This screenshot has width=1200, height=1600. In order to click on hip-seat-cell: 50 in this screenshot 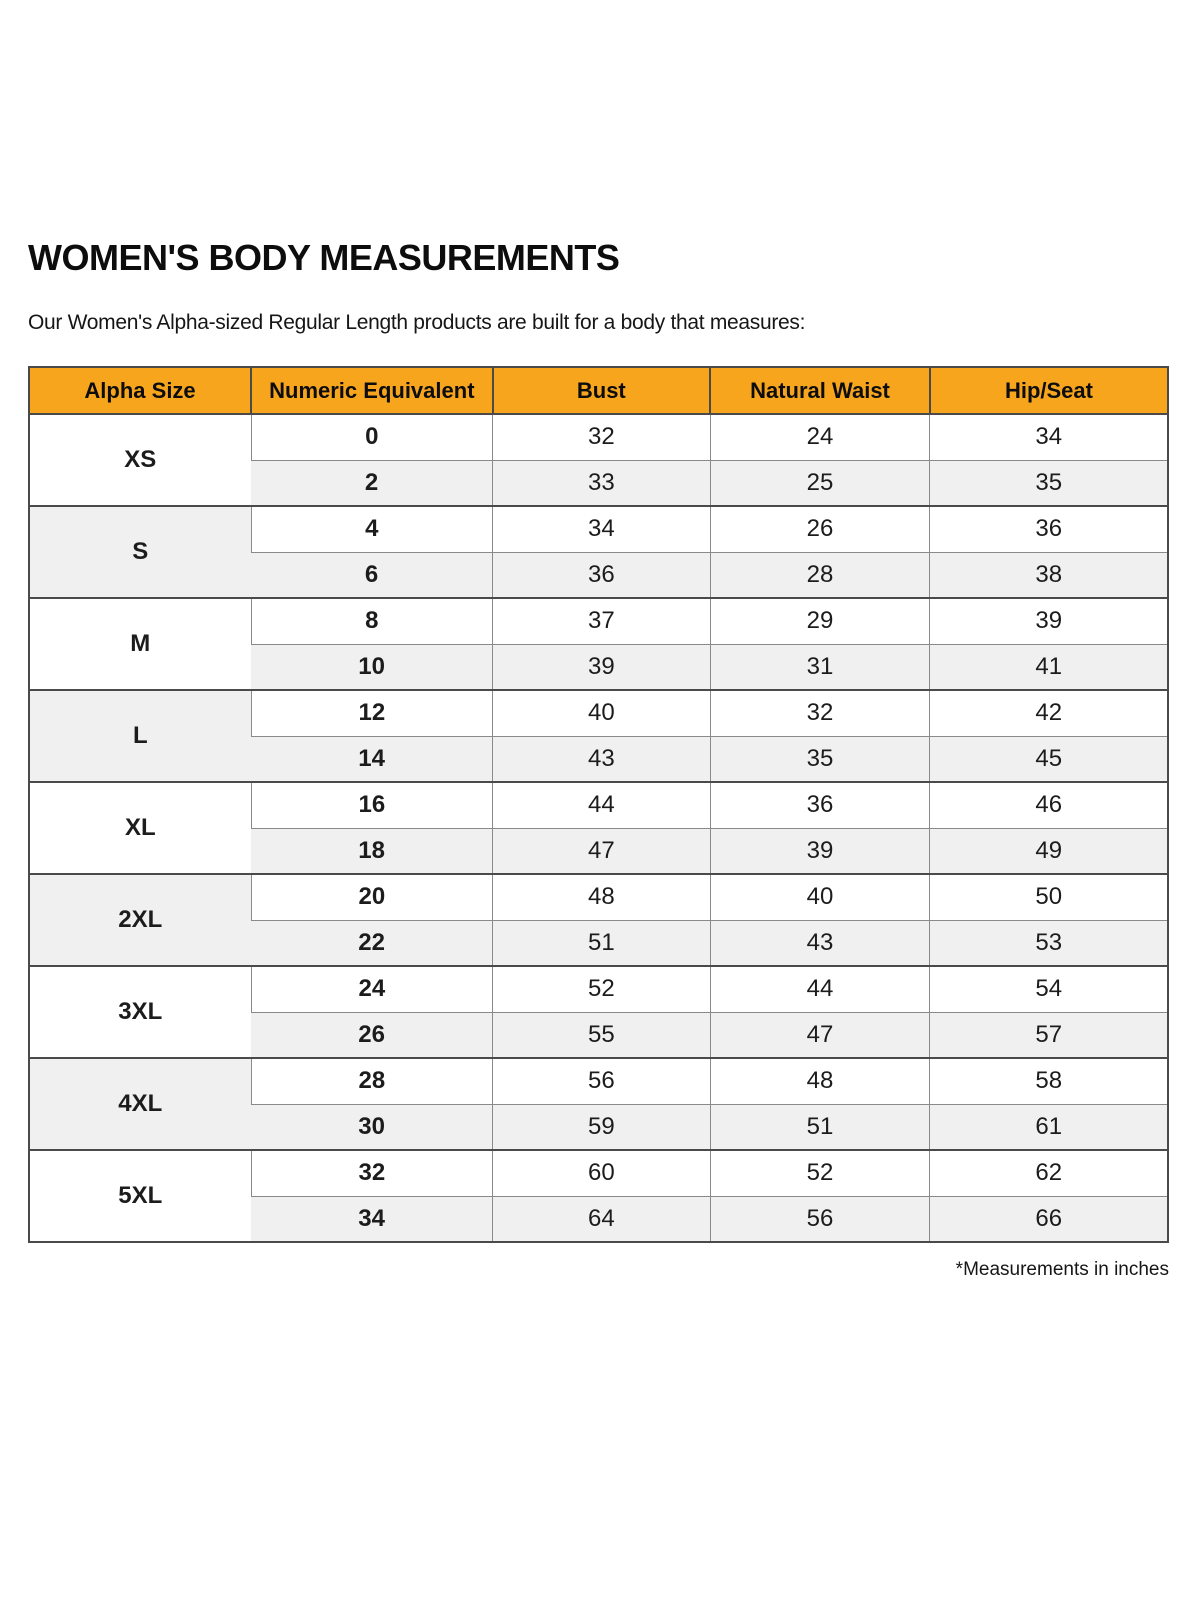, I will do `click(1048, 897)`.